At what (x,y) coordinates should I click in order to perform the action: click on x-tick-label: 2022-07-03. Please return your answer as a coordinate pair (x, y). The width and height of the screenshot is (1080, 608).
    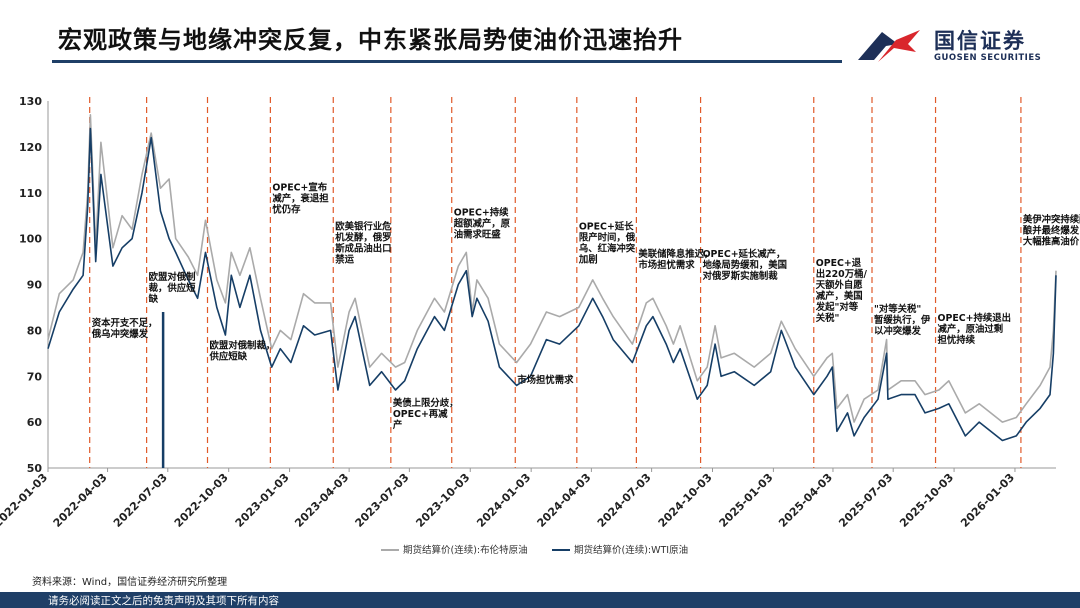
    Looking at the image, I should click on (140, 500).